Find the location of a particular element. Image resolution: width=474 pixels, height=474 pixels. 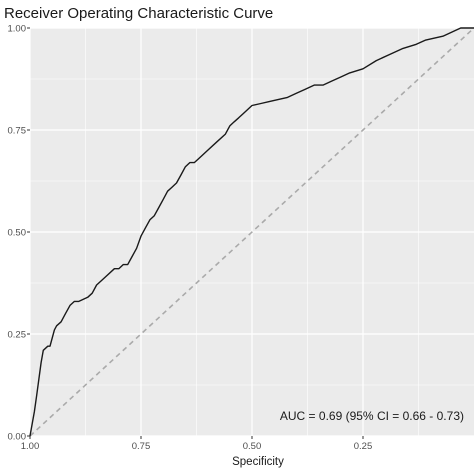

y-tick-label: 0.50 is located at coordinates (17, 233).